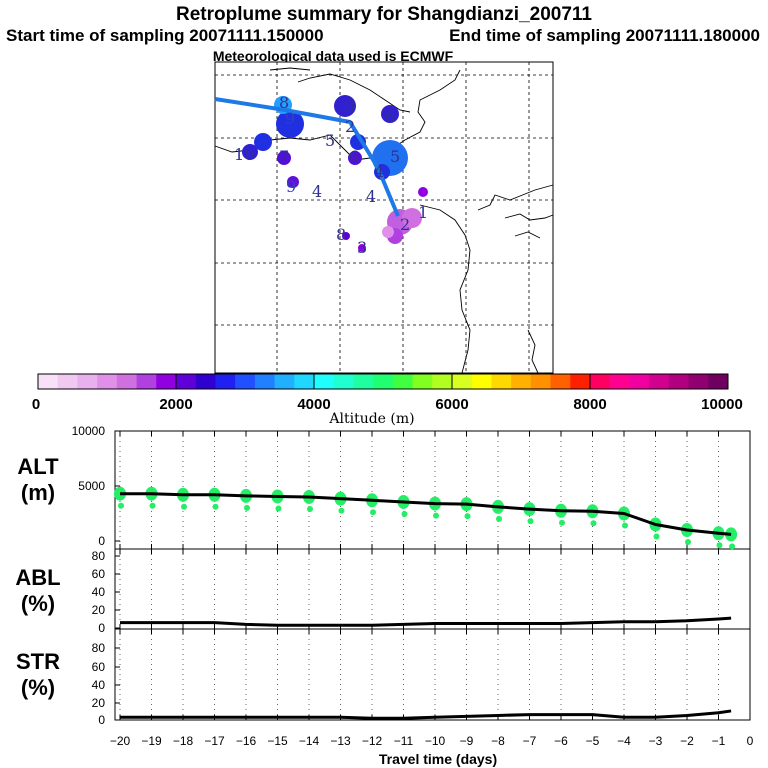 The width and height of the screenshot is (768, 768). What do you see at coordinates (656, 741) in the screenshot?
I see `x-tick-label: −3` at bounding box center [656, 741].